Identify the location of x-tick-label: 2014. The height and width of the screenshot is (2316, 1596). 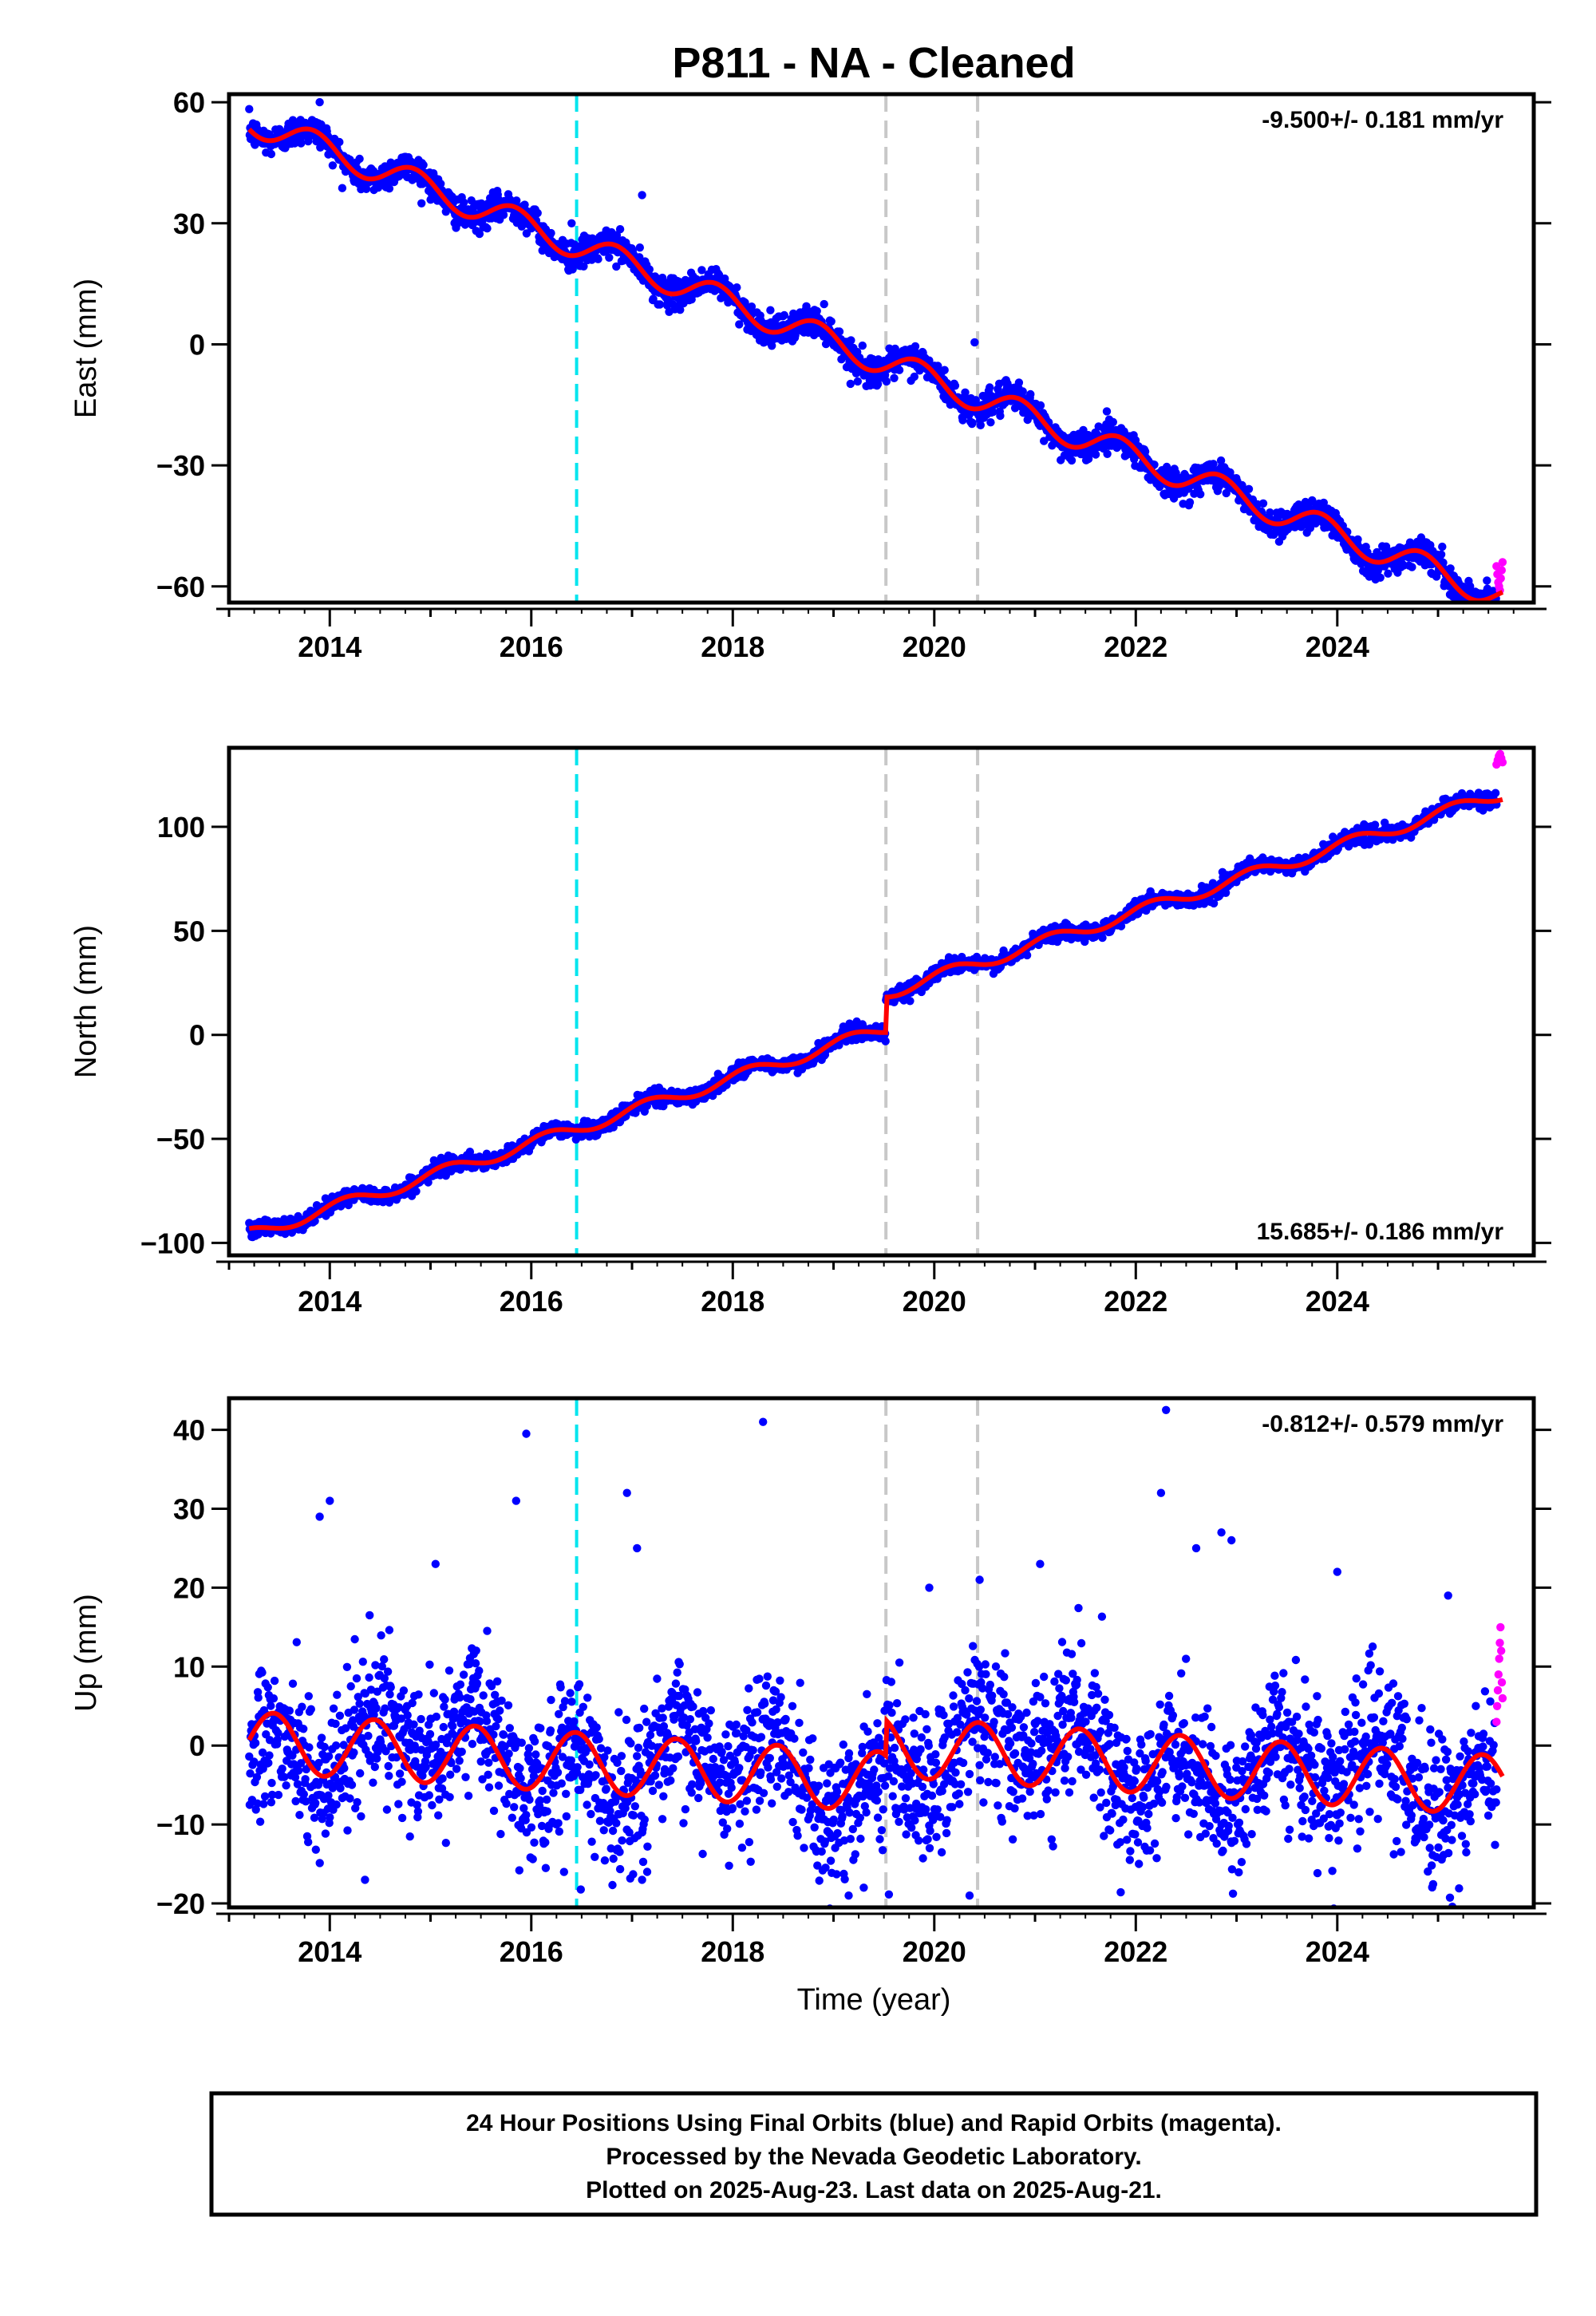
(329, 646).